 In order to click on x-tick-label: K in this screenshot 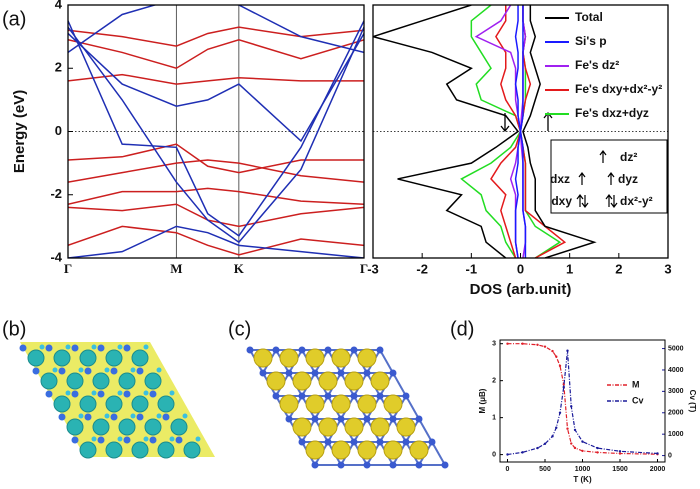, I will do `click(239, 268)`.